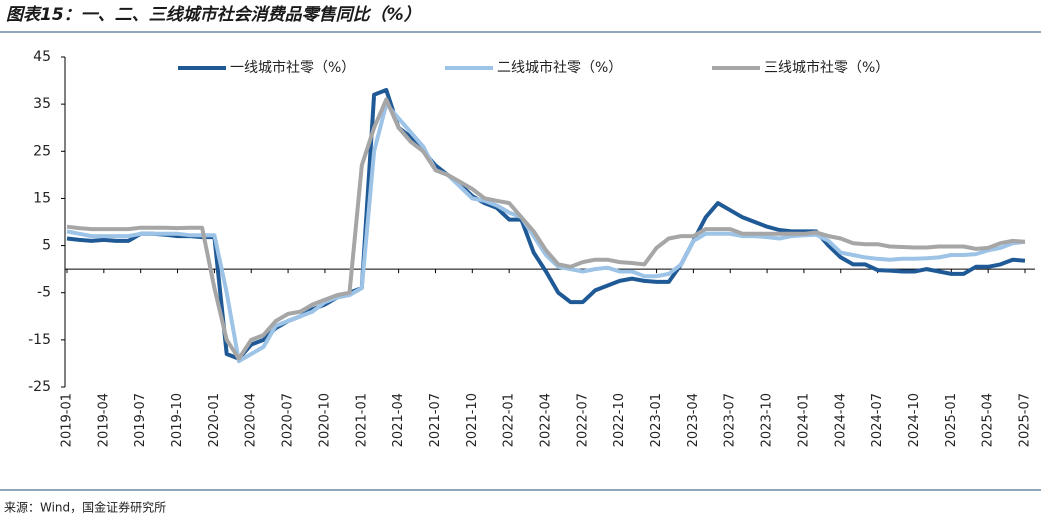  Describe the element at coordinates (140, 420) in the screenshot. I see `x-tick-label: 2019-07` at that location.